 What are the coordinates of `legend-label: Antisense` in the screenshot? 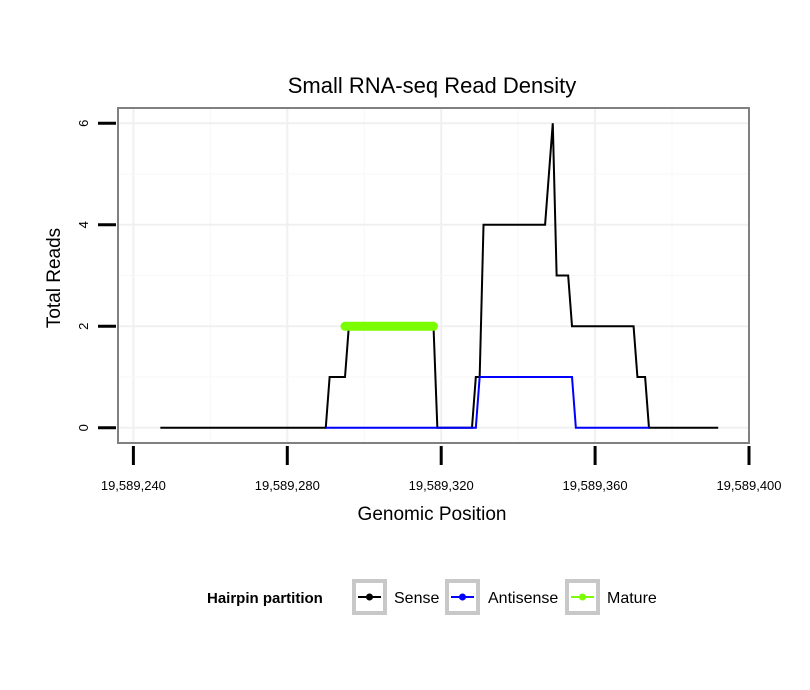 It's located at (523, 598).